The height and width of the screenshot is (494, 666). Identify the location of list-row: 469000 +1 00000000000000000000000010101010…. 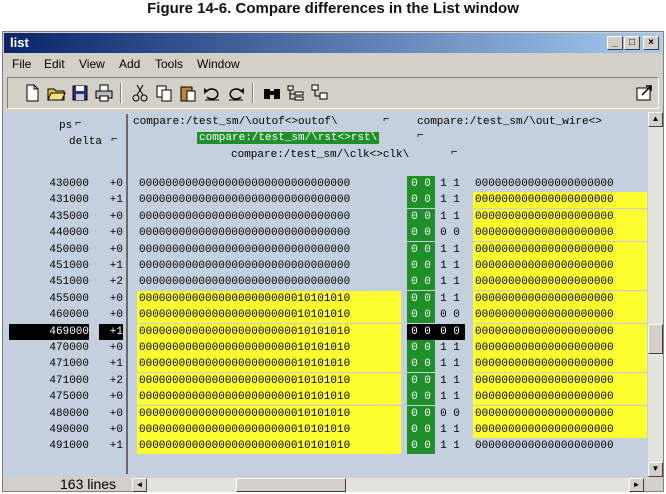
(325, 331).